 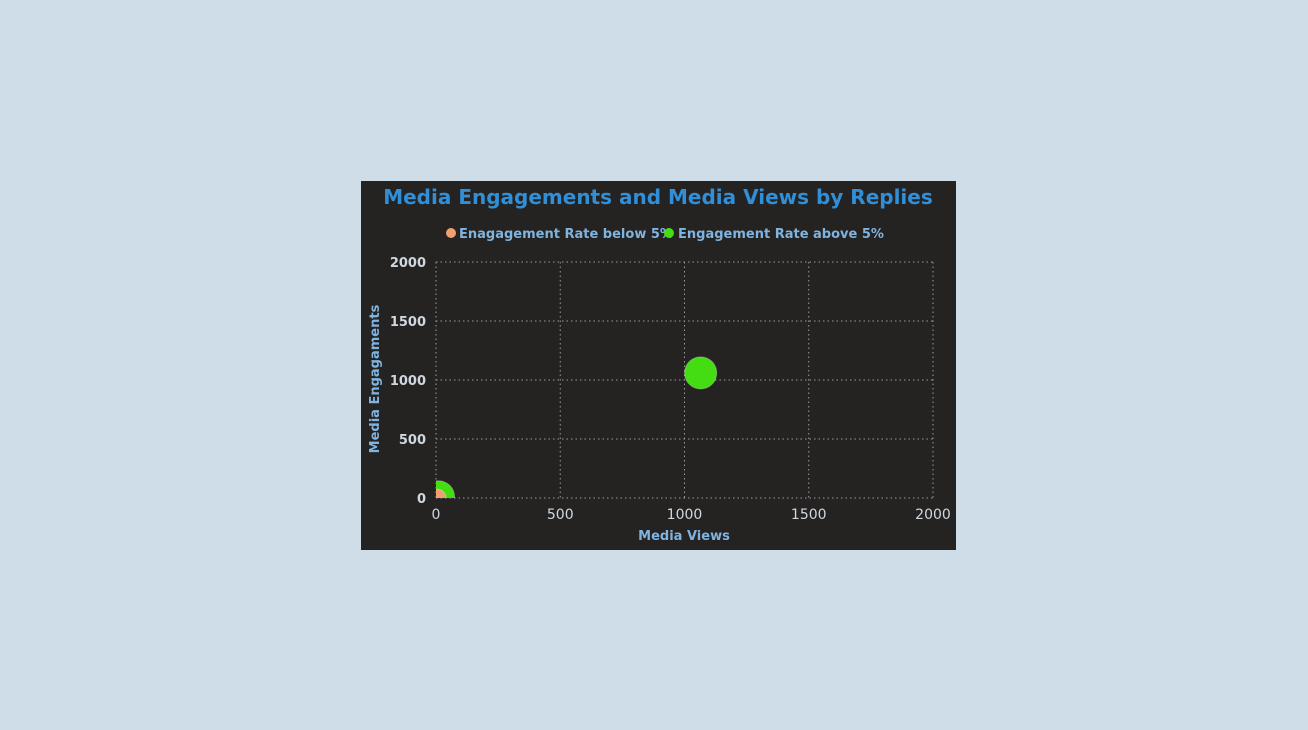 I want to click on x-tick-label: 2000, so click(x=933, y=515).